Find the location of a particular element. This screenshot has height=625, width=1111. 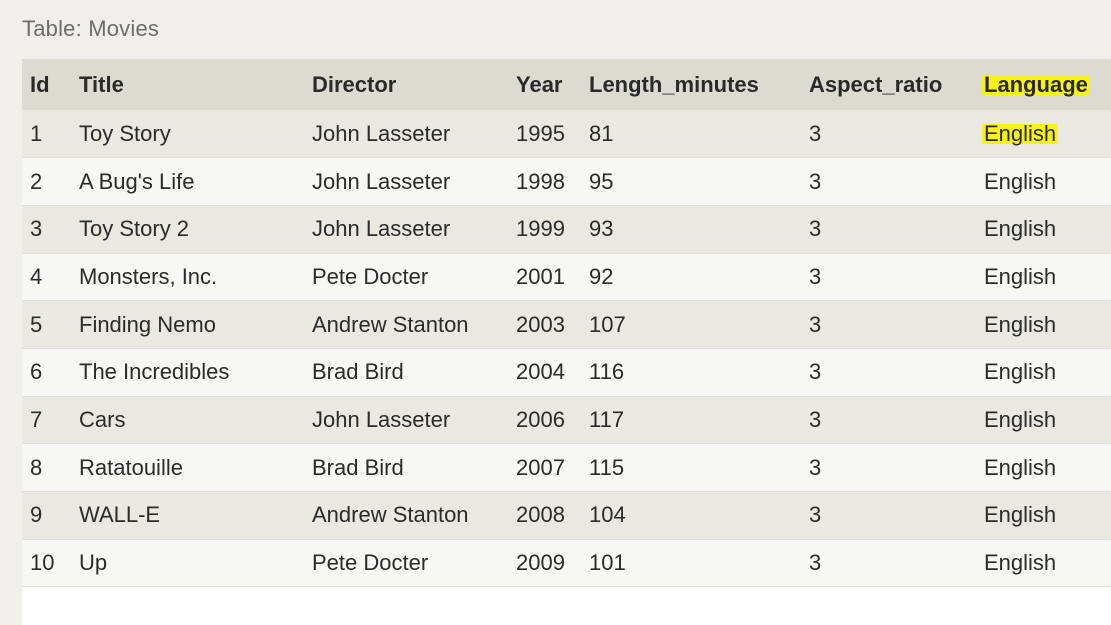

highlighted-header-language: Language is located at coordinates (1036, 84).